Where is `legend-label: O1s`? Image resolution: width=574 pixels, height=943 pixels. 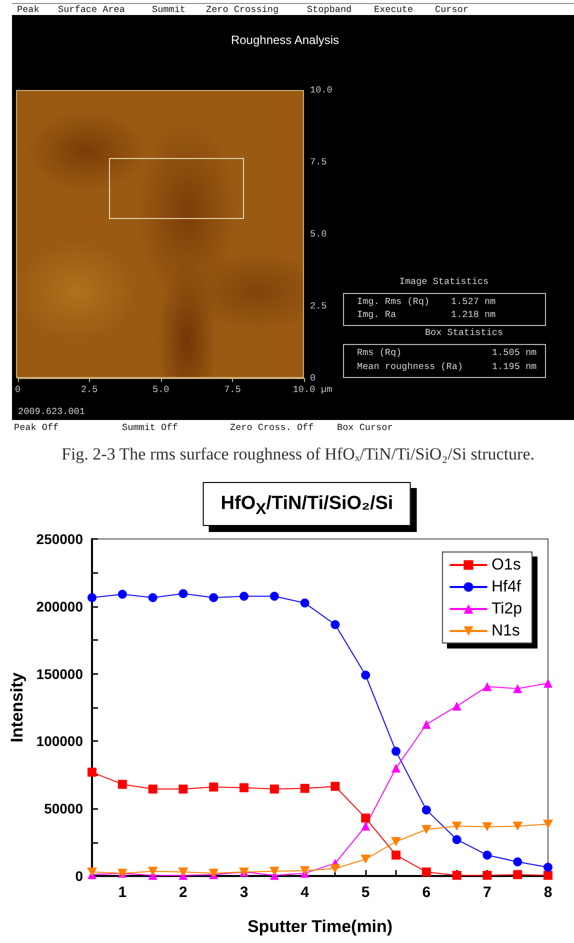
legend-label: O1s is located at coordinates (506, 565).